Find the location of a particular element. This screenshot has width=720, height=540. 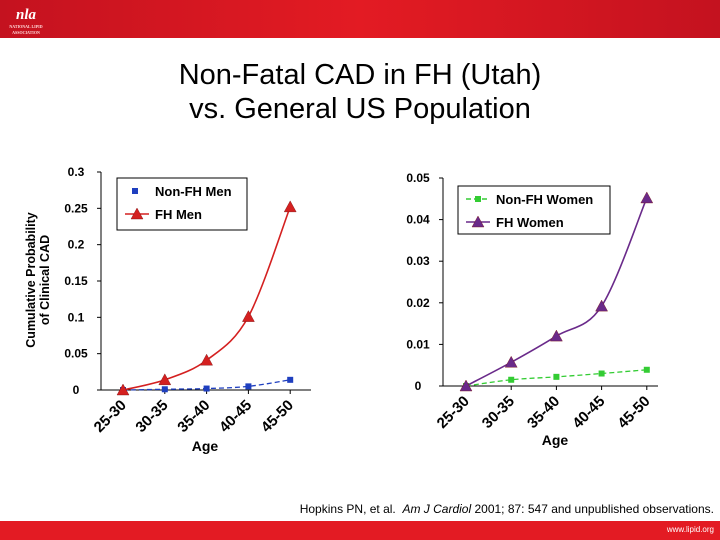

y-tick-label: 0.01 is located at coordinates (418, 344).